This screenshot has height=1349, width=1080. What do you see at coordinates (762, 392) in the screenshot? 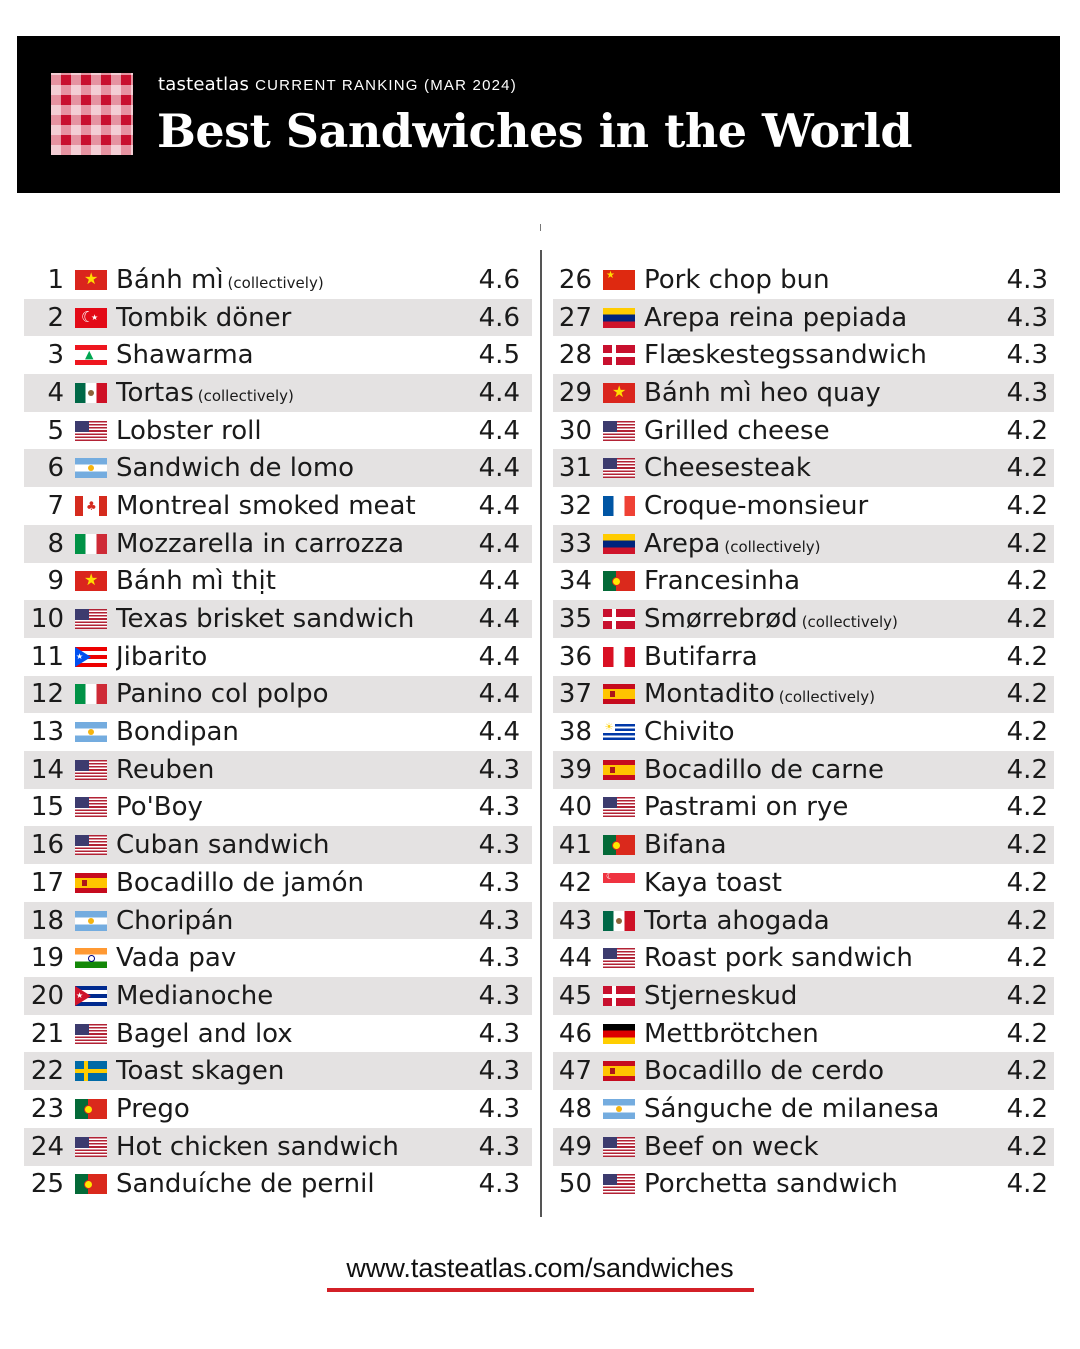
I see `dish-name-text: Bánh mì heo quay` at bounding box center [762, 392].